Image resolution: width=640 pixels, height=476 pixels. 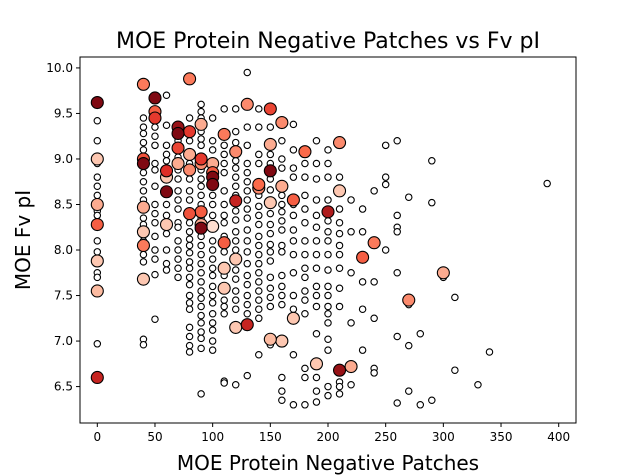 I want to click on x-tick-label: 100, so click(x=212, y=437).